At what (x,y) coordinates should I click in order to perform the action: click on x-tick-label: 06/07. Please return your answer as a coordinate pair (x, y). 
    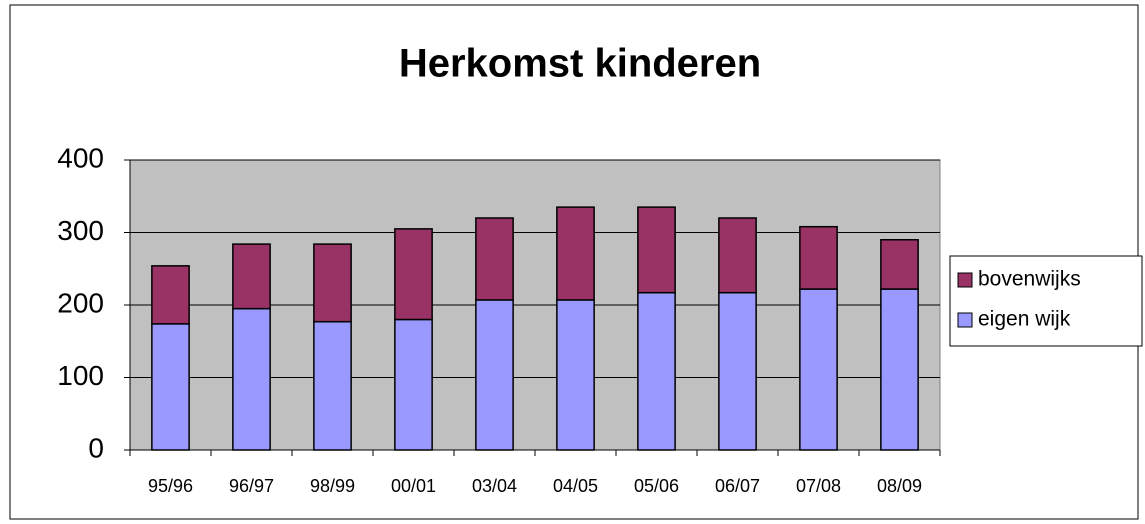
    Looking at the image, I should click on (737, 486).